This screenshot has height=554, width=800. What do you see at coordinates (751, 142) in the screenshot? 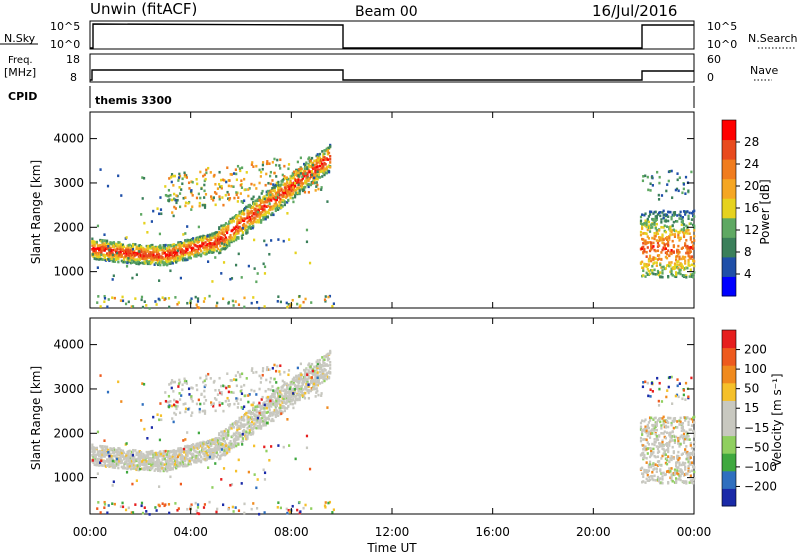
I see `power-colorbar-tick-label: 28` at bounding box center [751, 142].